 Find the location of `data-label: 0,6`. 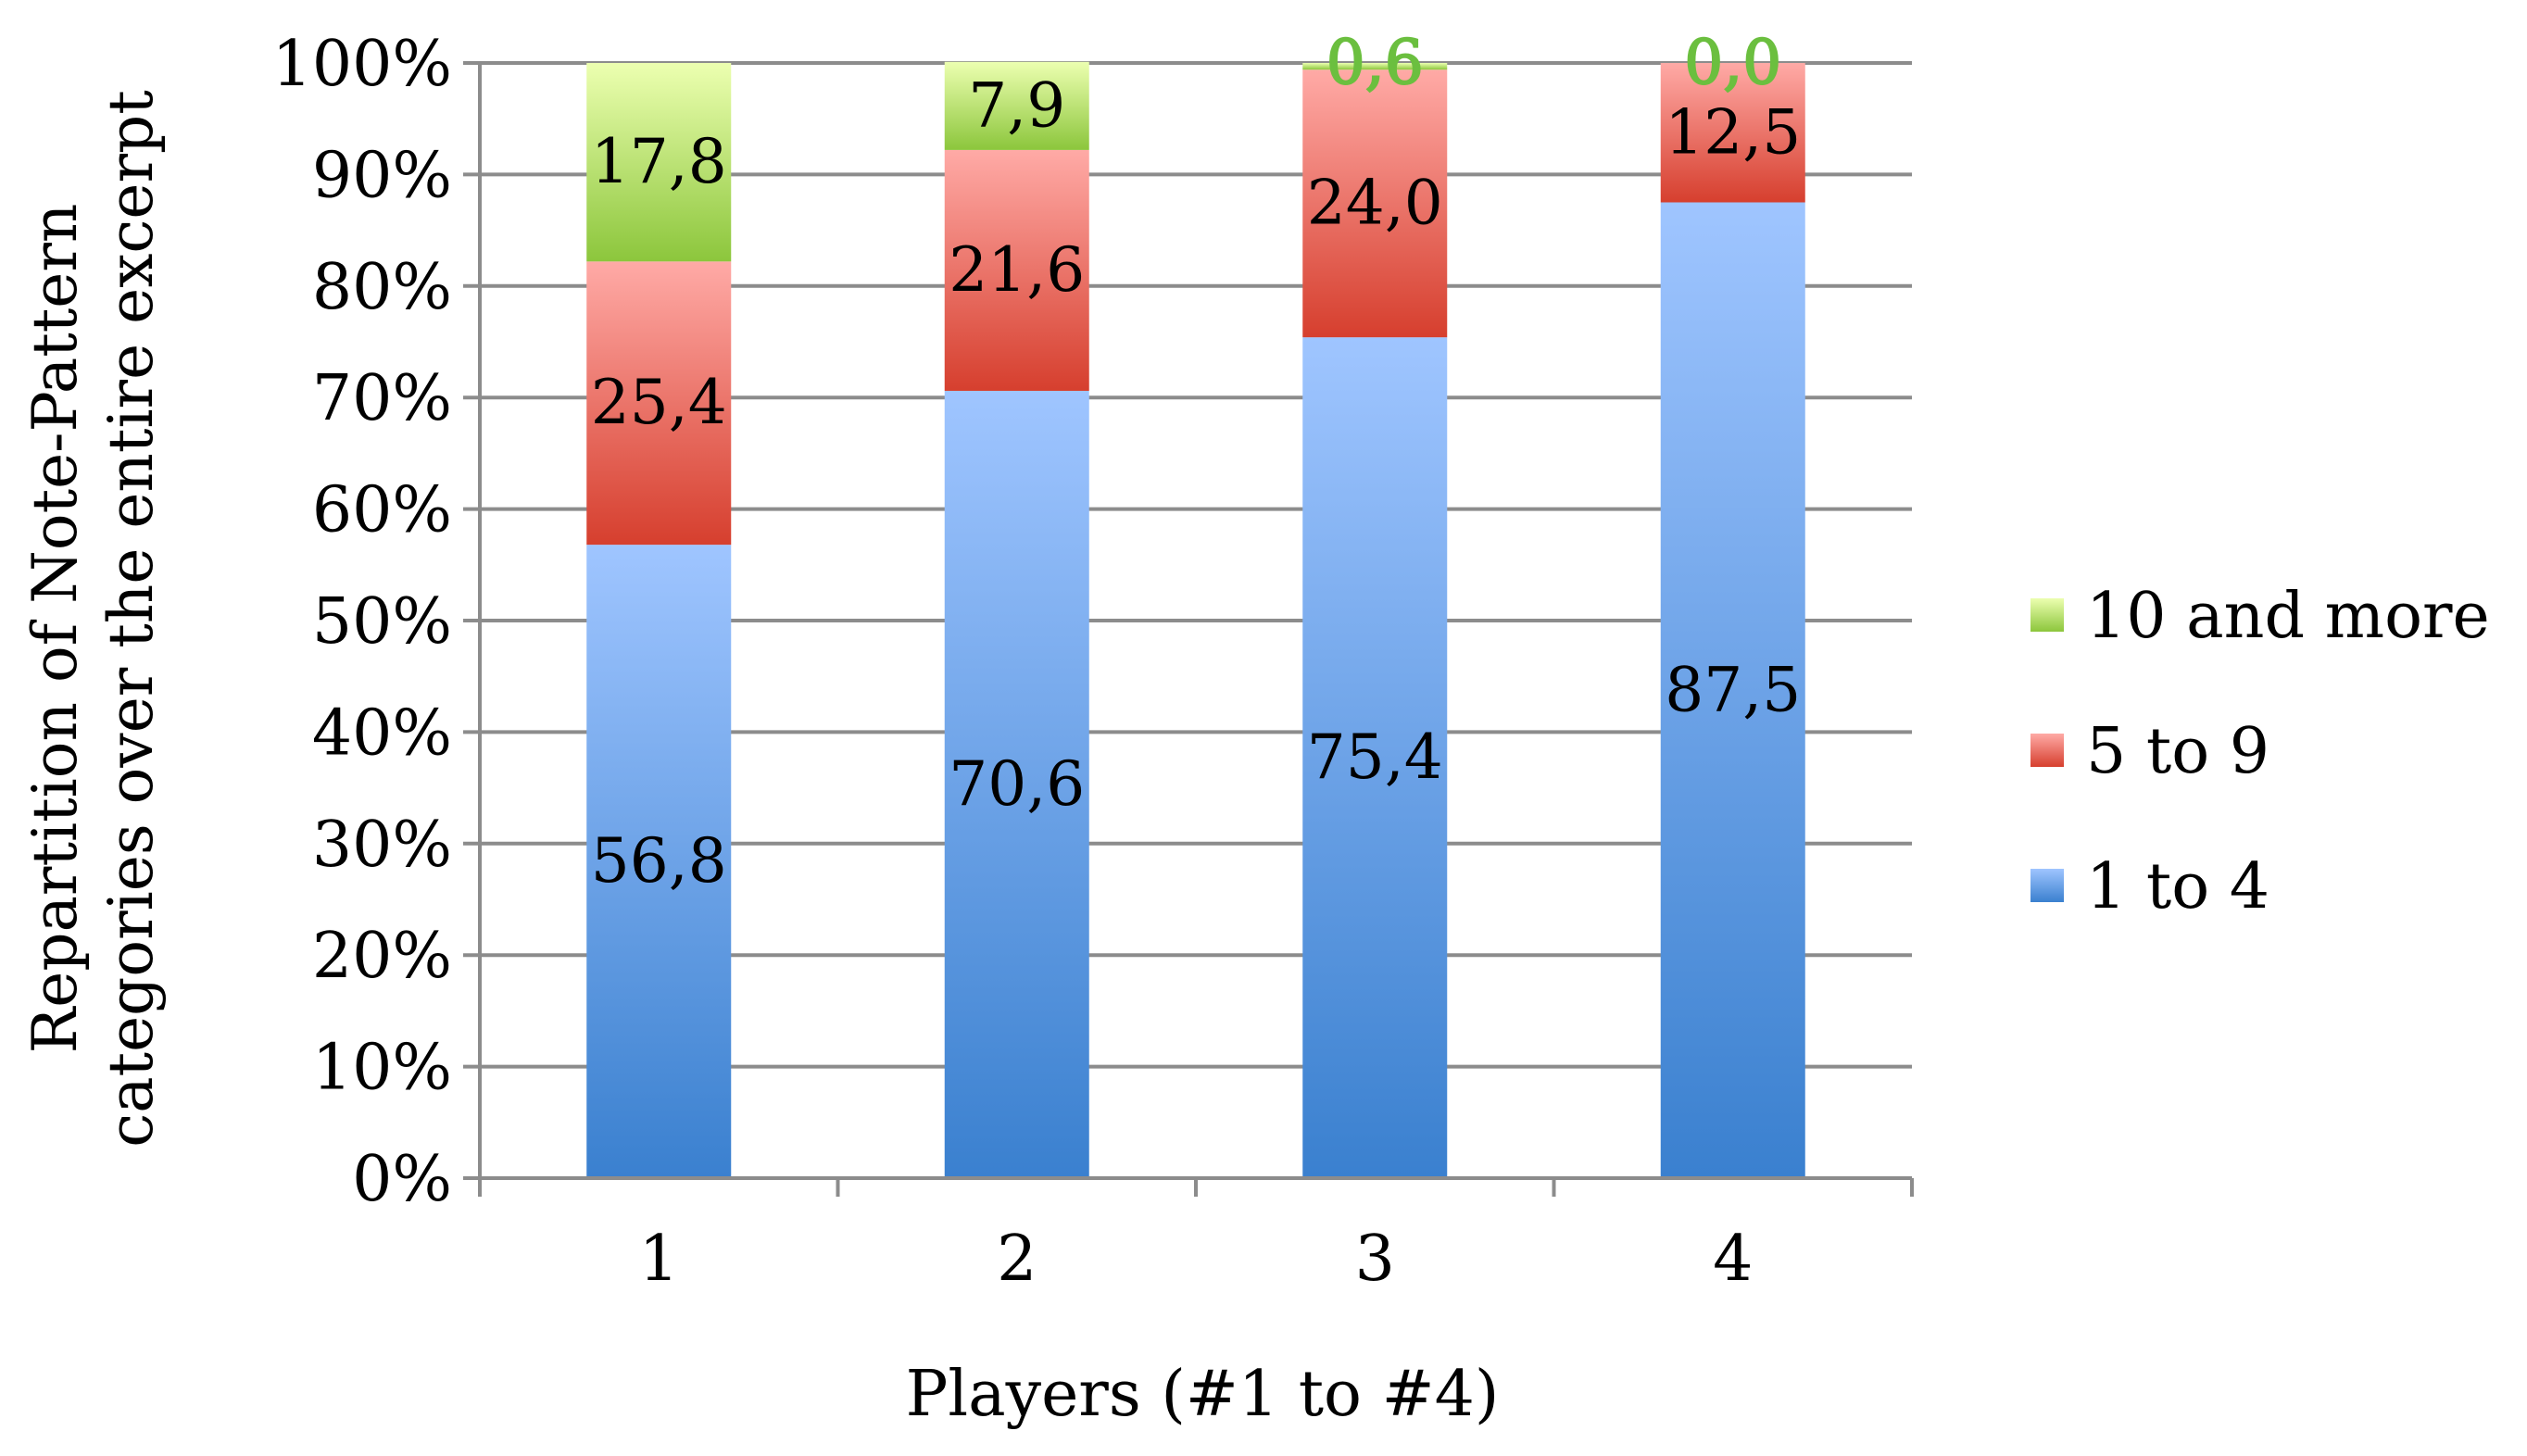

data-label: 0,6 is located at coordinates (1375, 62).